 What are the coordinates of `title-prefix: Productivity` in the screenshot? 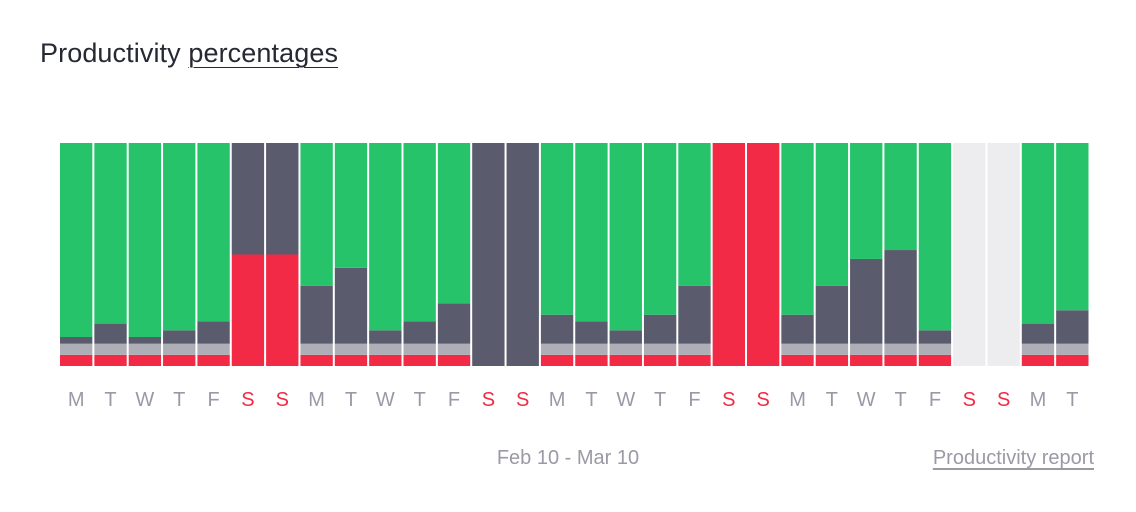 It's located at (110, 53).